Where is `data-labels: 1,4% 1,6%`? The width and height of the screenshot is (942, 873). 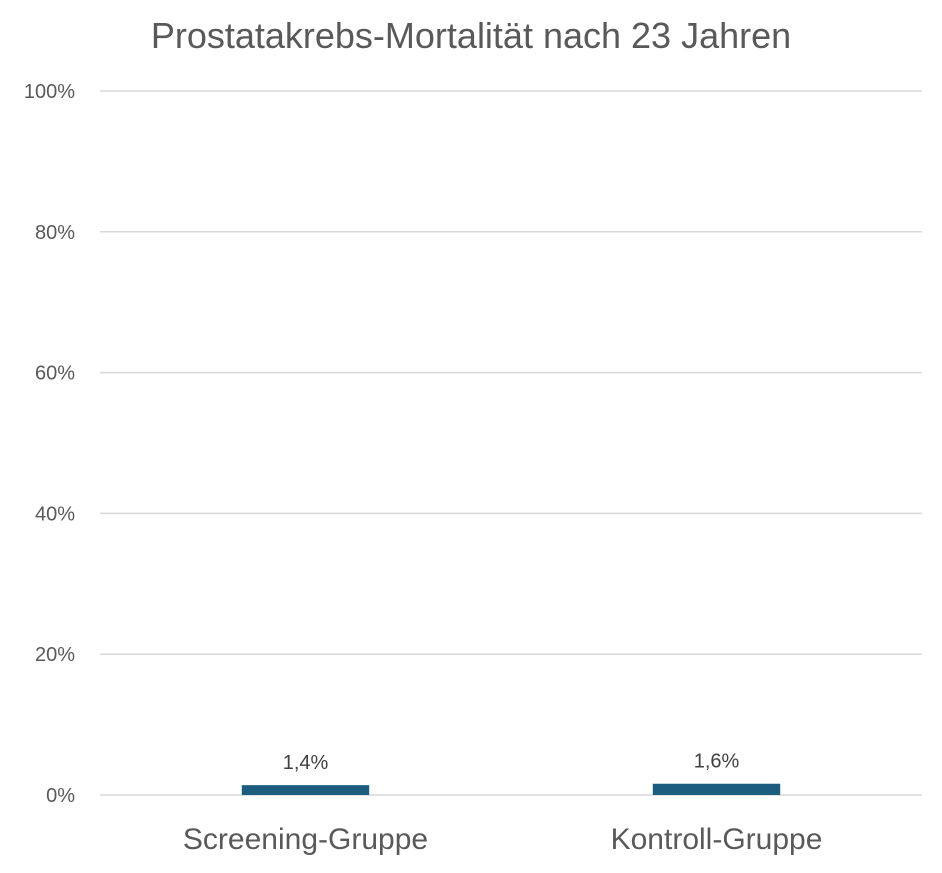
data-labels: 1,4% 1,6% is located at coordinates (511, 762).